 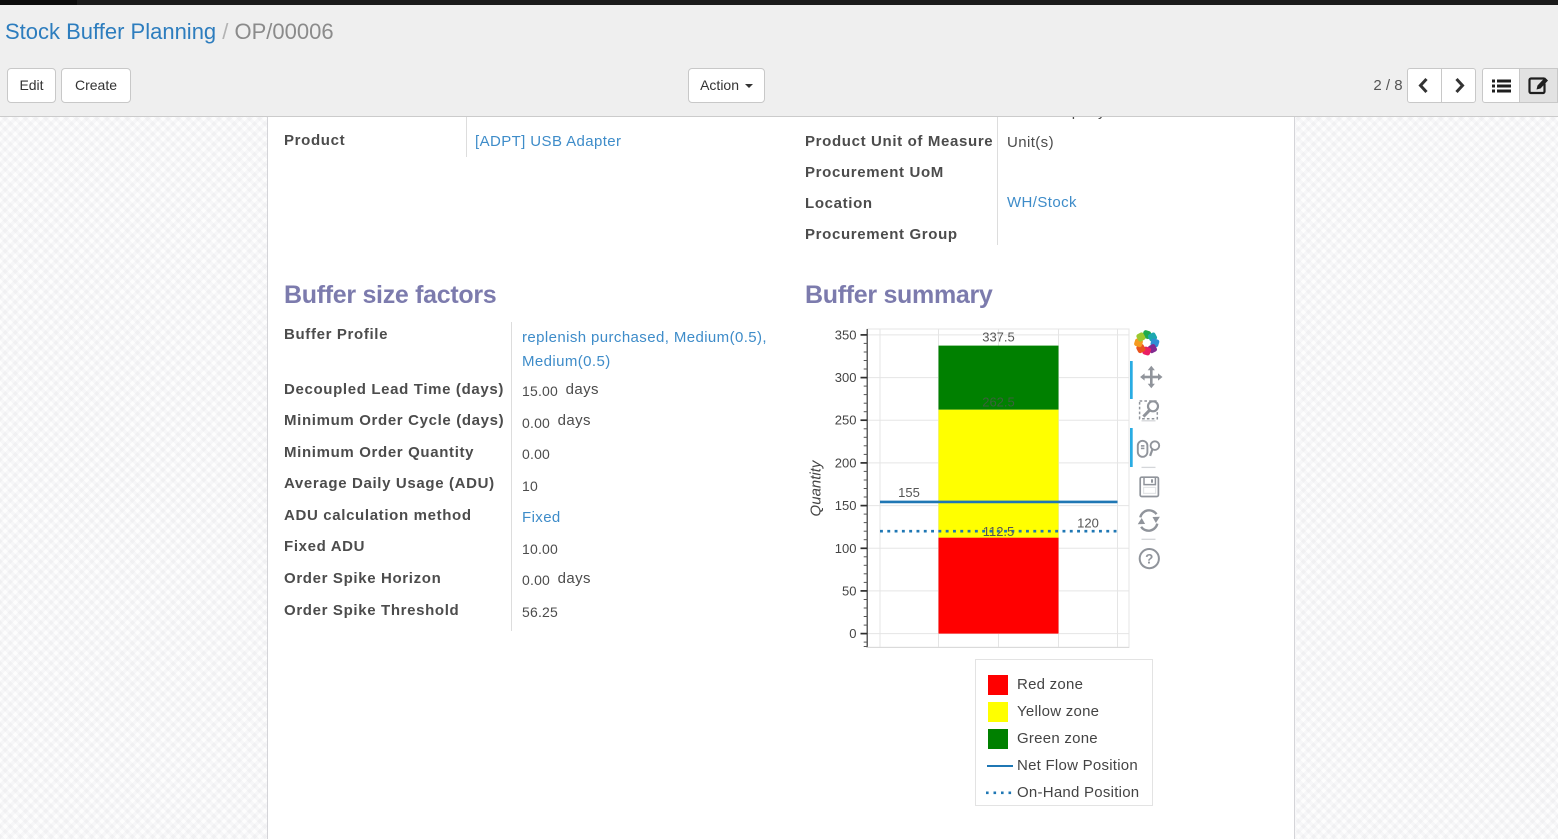 I want to click on svg-text: 300, so click(x=846, y=377).